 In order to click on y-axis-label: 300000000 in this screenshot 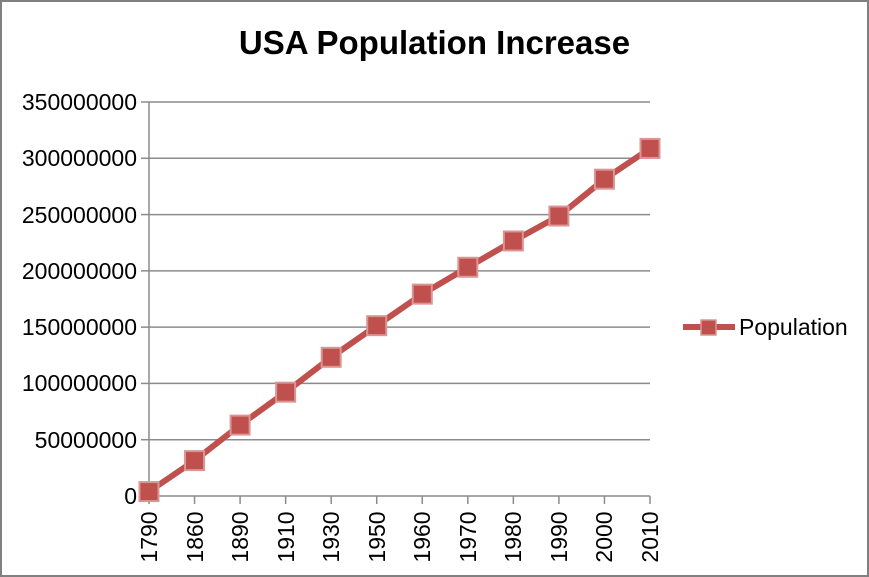, I will do `click(79, 158)`.